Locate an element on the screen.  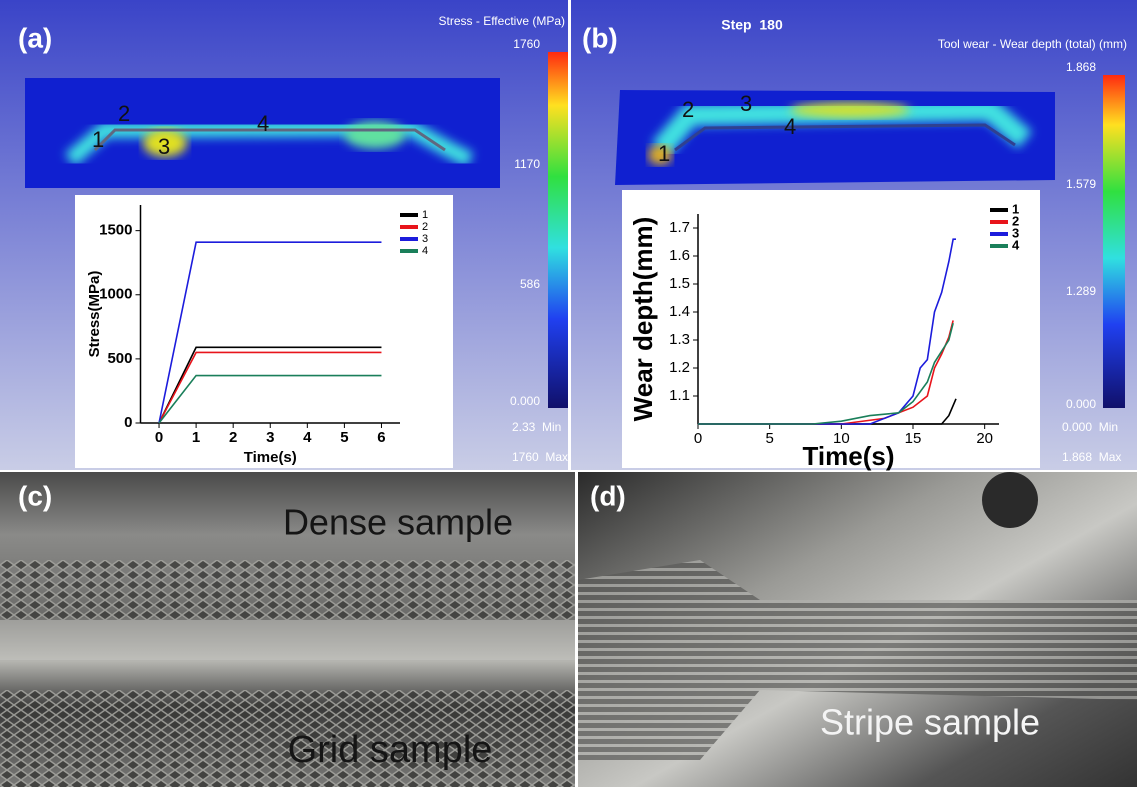
y-tick-label: 1.1 is located at coordinates (679, 395).